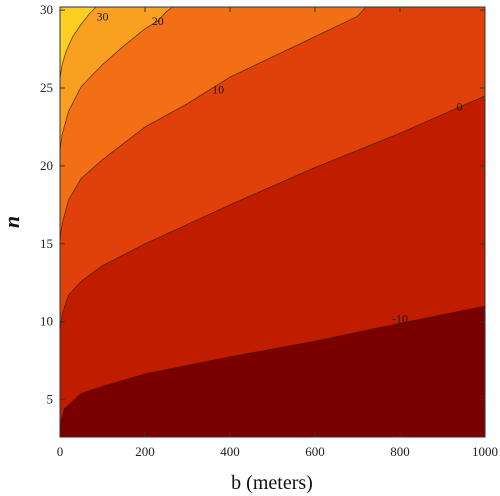 The image size is (500, 496). Describe the element at coordinates (315, 451) in the screenshot. I see `x-tick-label: 600` at that location.